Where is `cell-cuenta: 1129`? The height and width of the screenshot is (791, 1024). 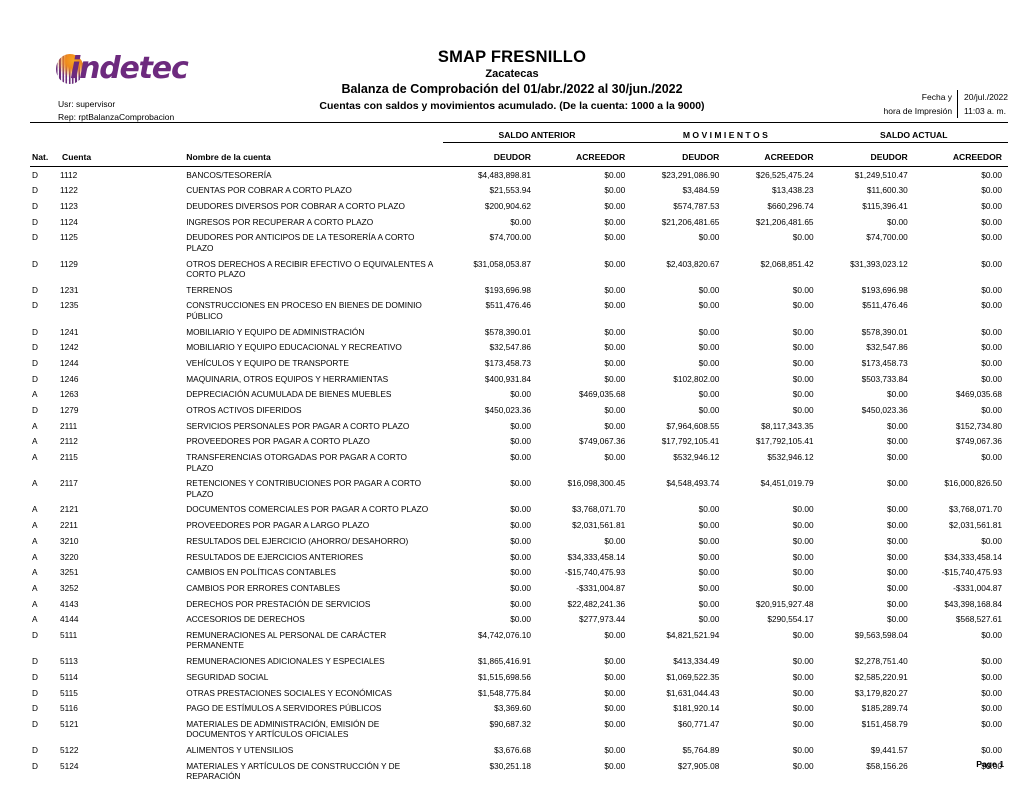
cell-cuenta: 1129 is located at coordinates (69, 263).